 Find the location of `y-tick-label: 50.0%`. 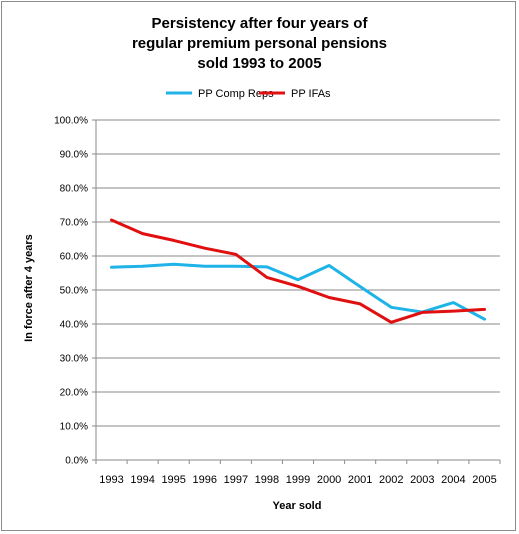

y-tick-label: 50.0% is located at coordinates (74, 291).